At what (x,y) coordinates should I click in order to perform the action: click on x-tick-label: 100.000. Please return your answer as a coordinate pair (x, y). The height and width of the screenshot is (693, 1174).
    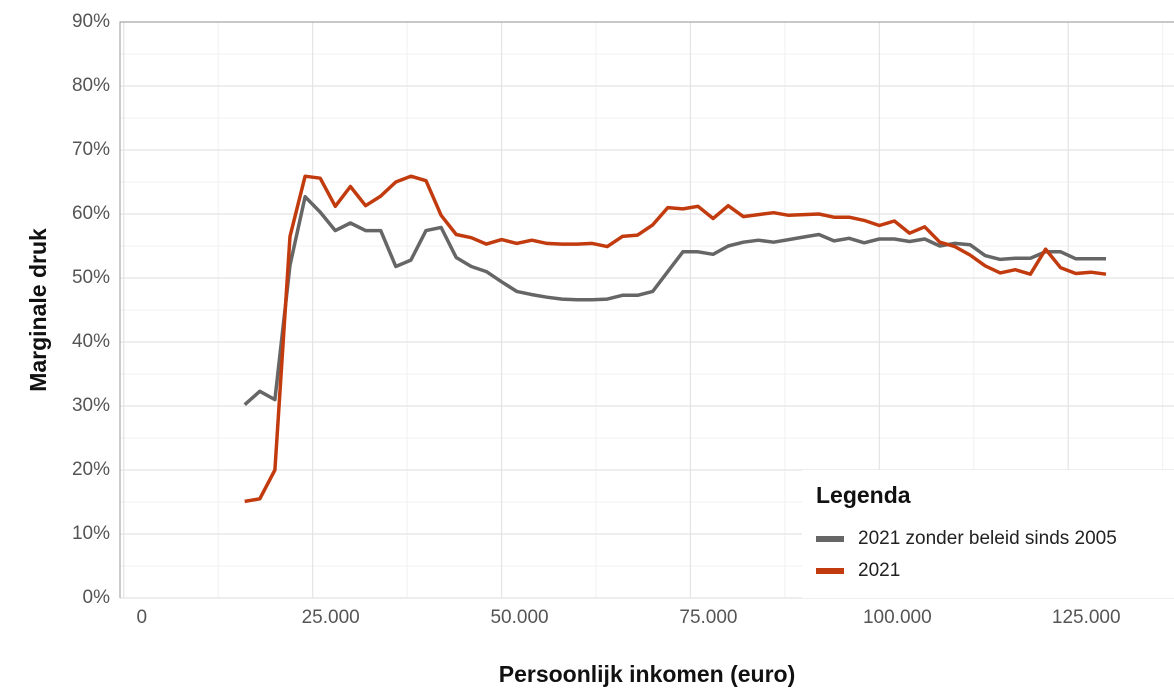
    Looking at the image, I should click on (897, 617).